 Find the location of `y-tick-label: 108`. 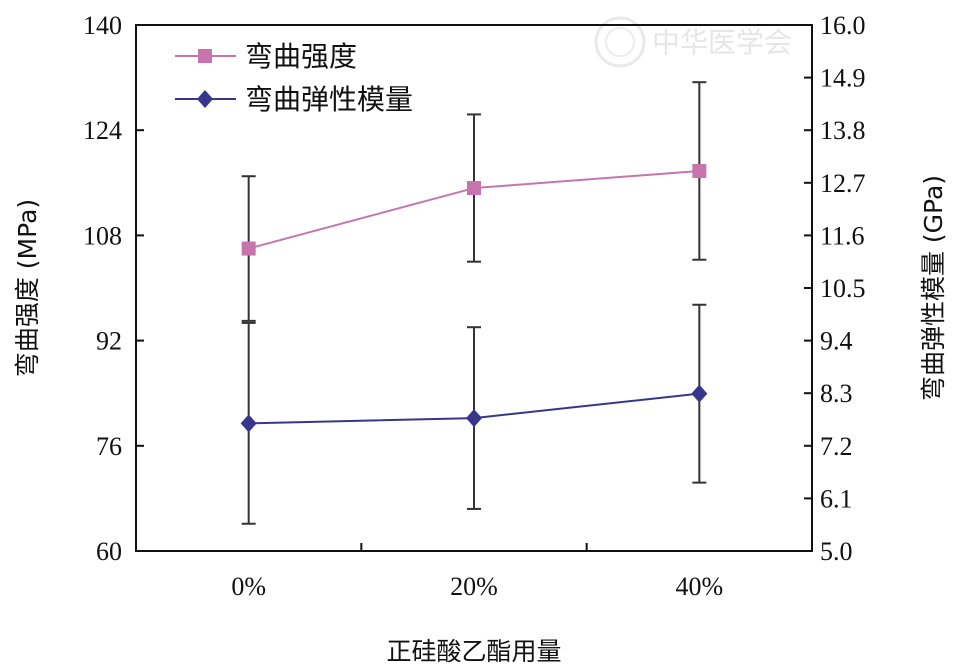

y-tick-label: 108 is located at coordinates (102, 235).